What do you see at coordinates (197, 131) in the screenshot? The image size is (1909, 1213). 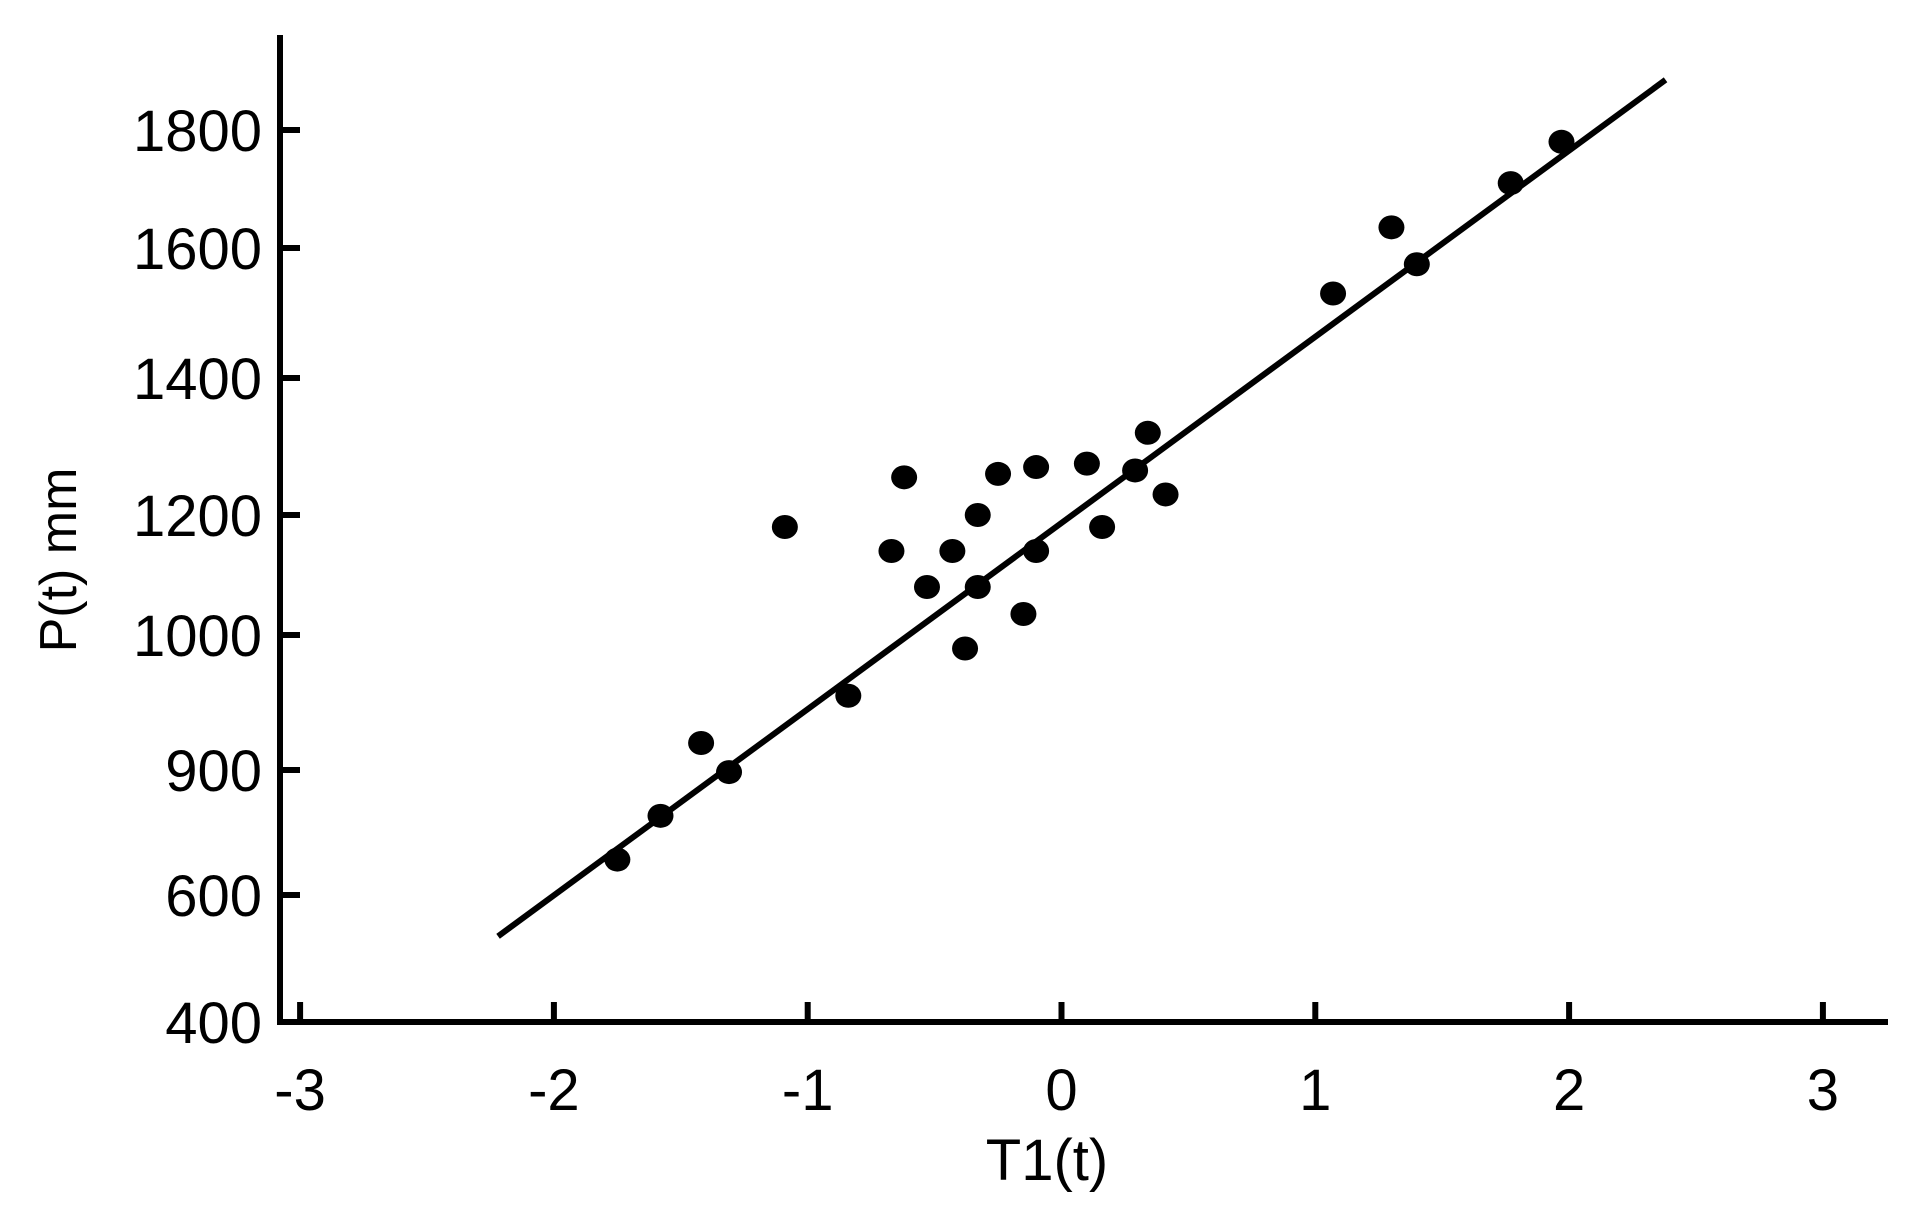 I see `y-tick-label: 1800` at bounding box center [197, 131].